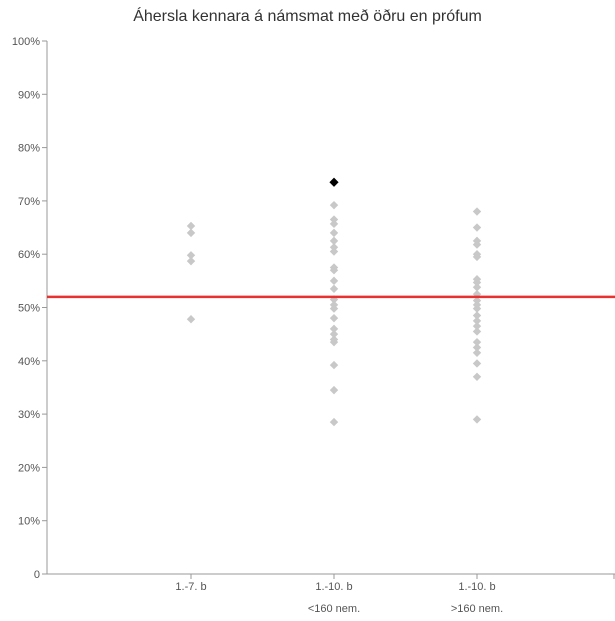 The height and width of the screenshot is (621, 615). I want to click on highlight-point, so click(334, 182).